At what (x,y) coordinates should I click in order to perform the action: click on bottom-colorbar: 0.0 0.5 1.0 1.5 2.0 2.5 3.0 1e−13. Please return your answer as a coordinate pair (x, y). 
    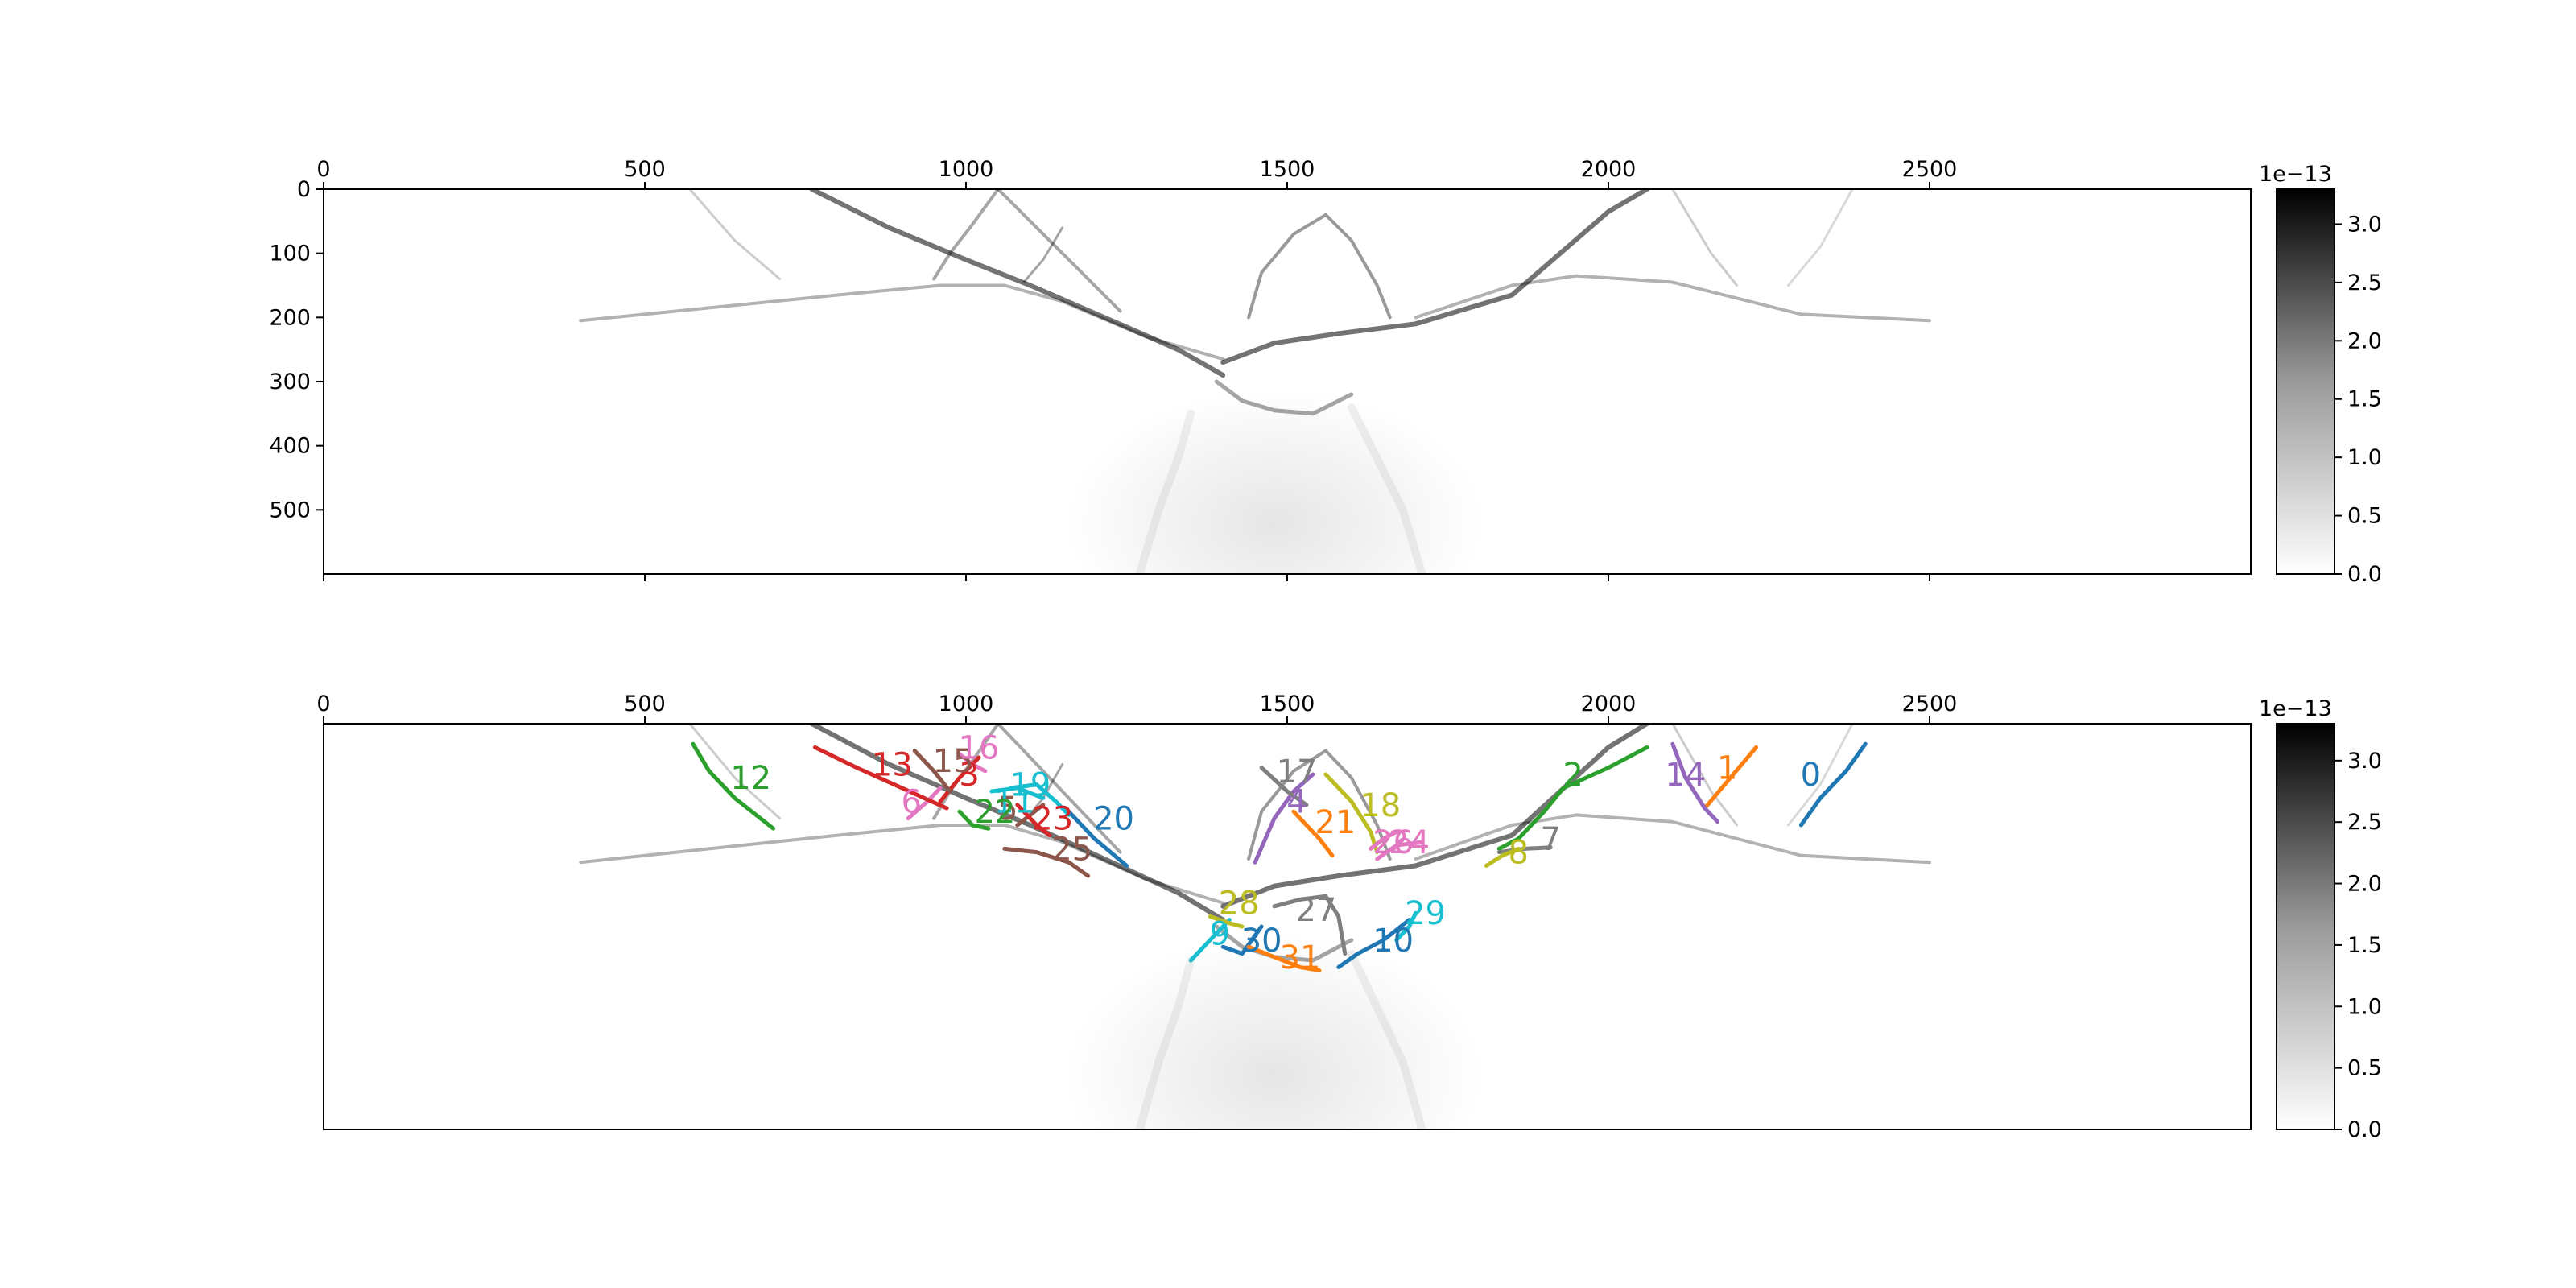
    Looking at the image, I should click on (2320, 919).